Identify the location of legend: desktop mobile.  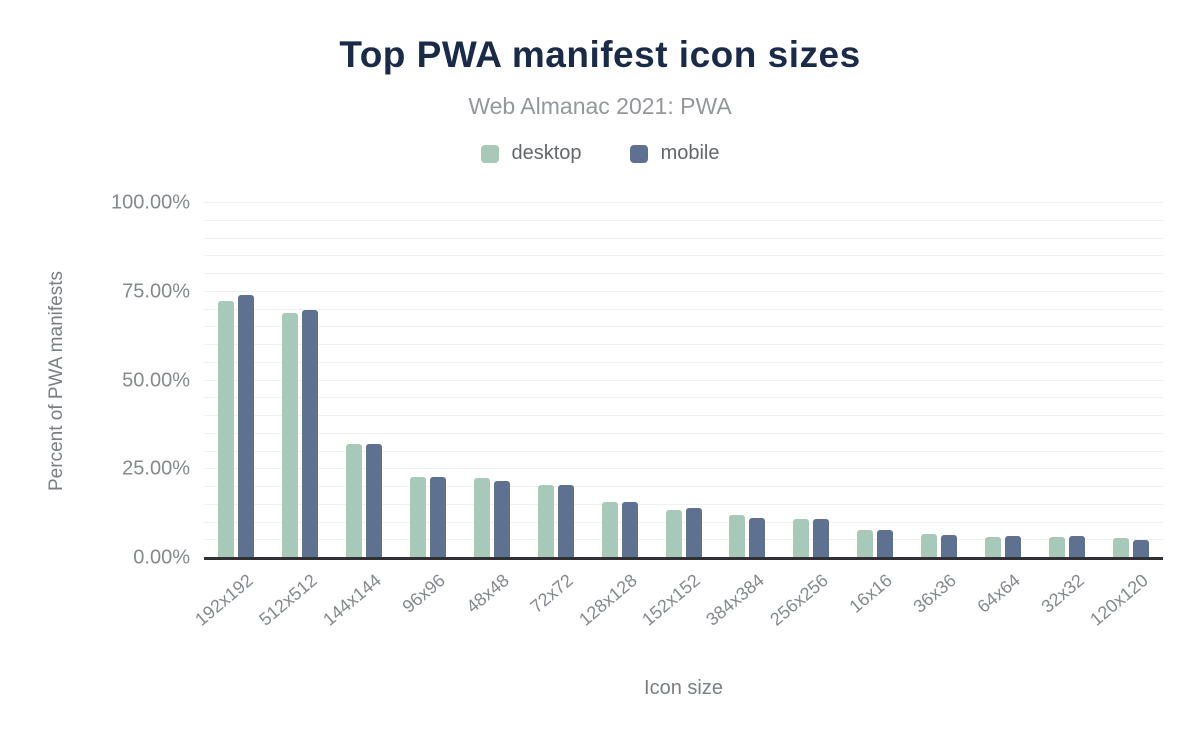
(600, 153).